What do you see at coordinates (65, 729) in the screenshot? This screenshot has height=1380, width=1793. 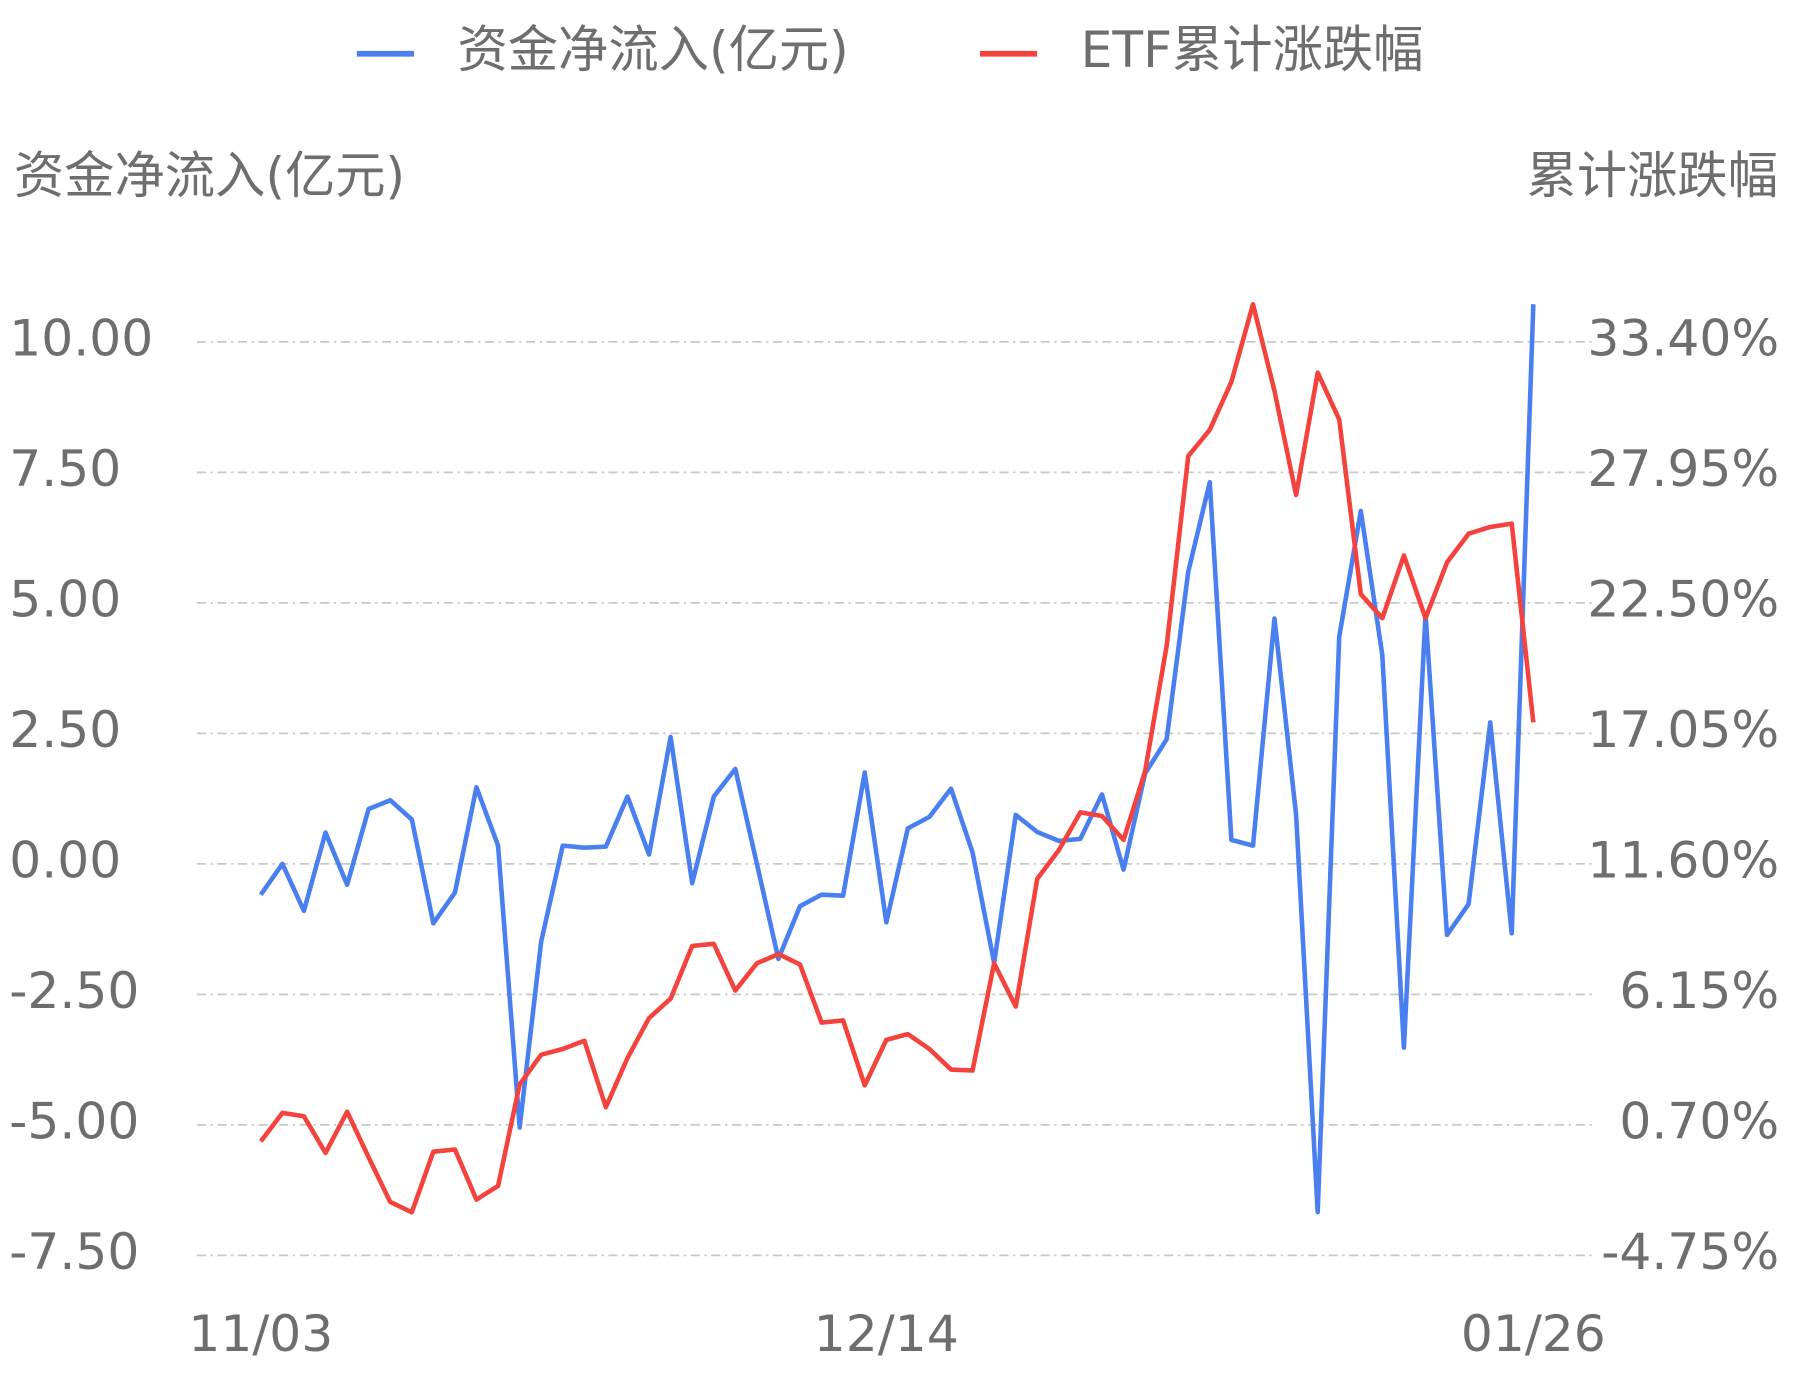 I see `y-tick-label: 2.50` at bounding box center [65, 729].